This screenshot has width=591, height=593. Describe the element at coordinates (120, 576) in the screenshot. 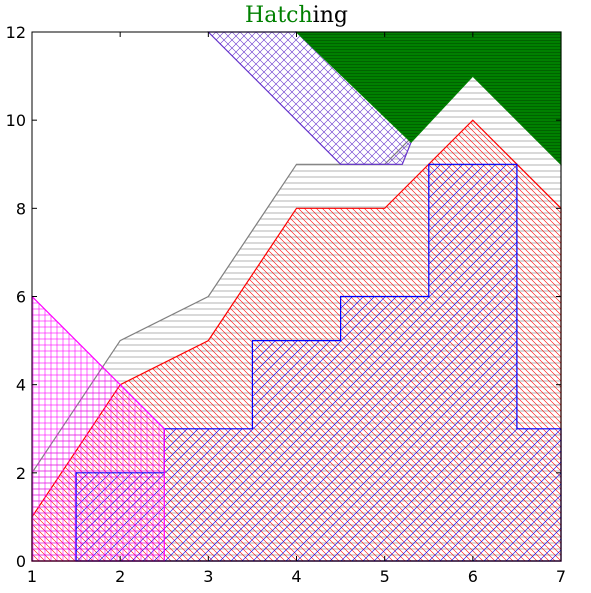

I see `x-tick-label: 2` at that location.